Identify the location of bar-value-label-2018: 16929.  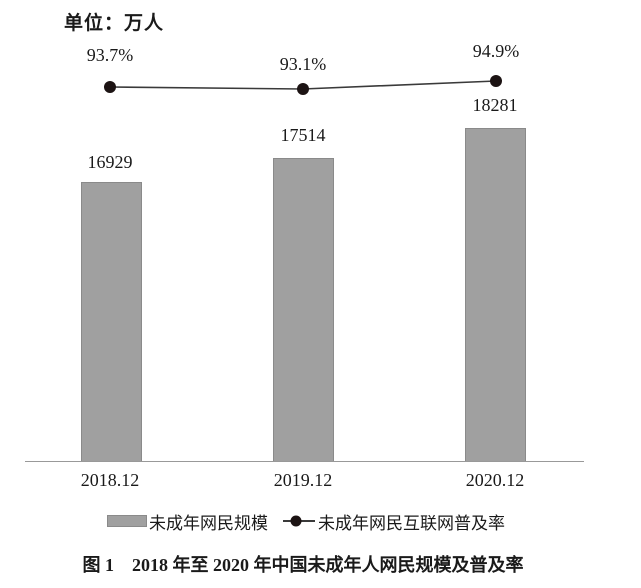
(110, 162).